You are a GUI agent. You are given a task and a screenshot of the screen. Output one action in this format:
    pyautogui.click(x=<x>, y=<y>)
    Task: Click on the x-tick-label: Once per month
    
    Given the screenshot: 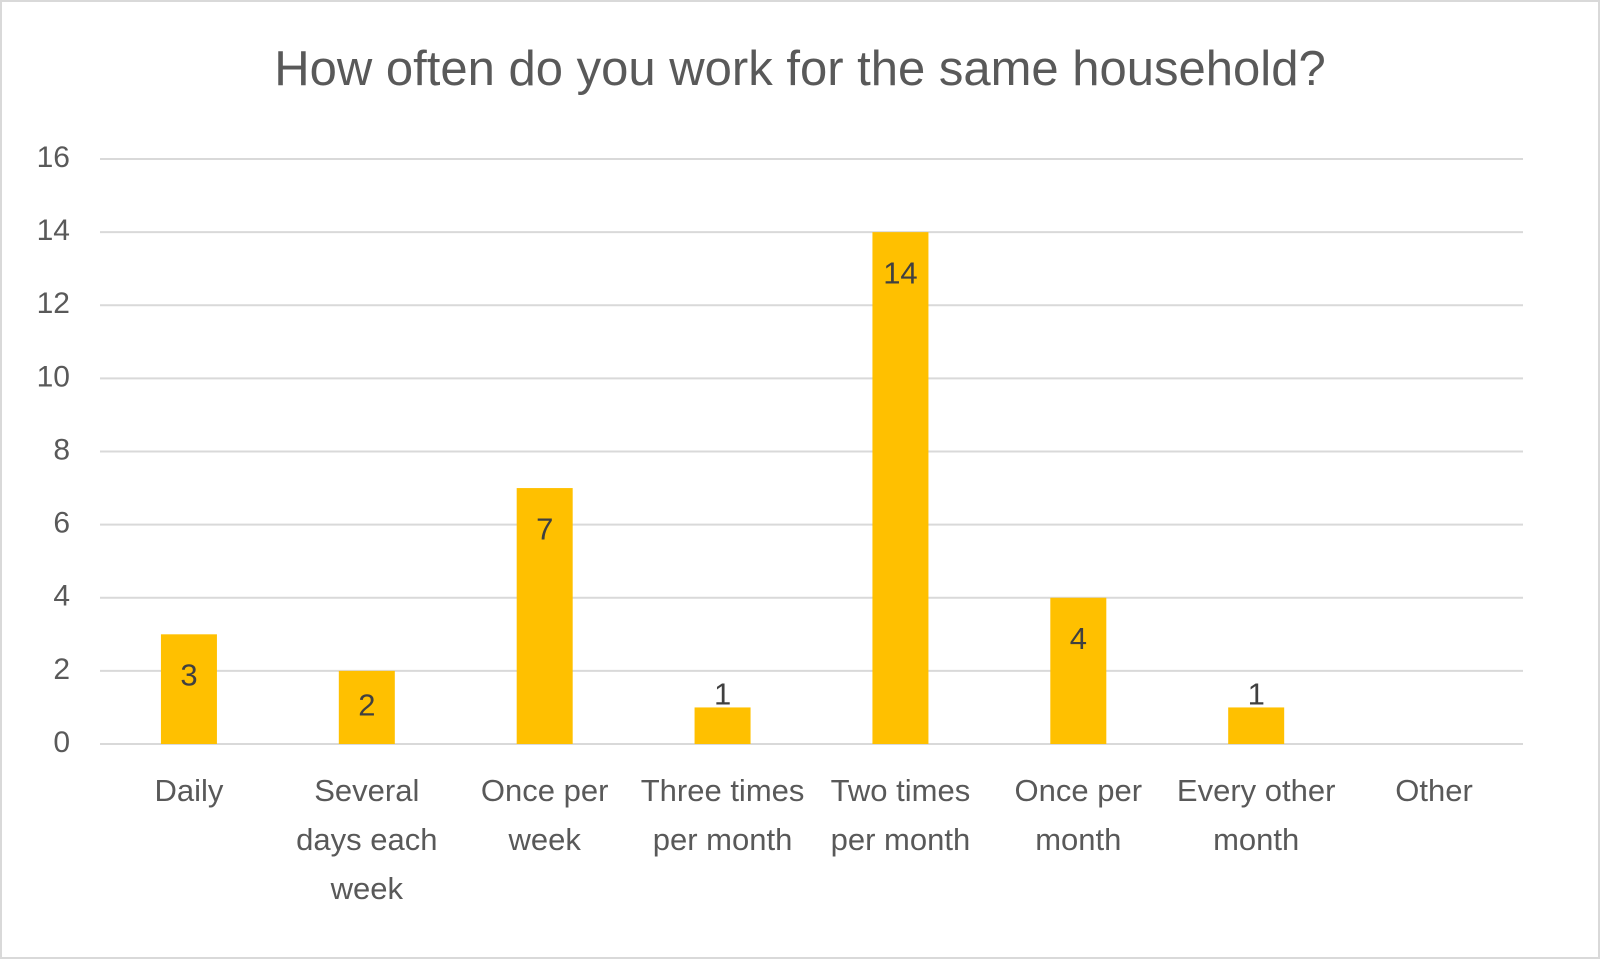 What is the action you would take?
    pyautogui.click(x=1078, y=815)
    